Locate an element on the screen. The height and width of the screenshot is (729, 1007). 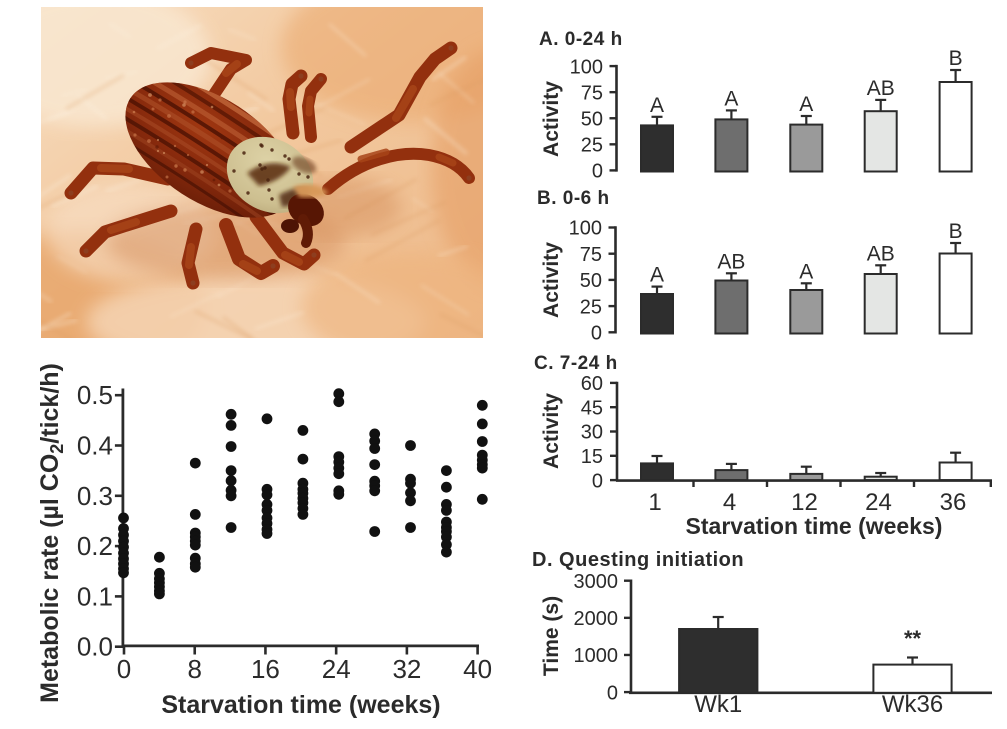
svg-text: 0.2 is located at coordinates (95, 546).